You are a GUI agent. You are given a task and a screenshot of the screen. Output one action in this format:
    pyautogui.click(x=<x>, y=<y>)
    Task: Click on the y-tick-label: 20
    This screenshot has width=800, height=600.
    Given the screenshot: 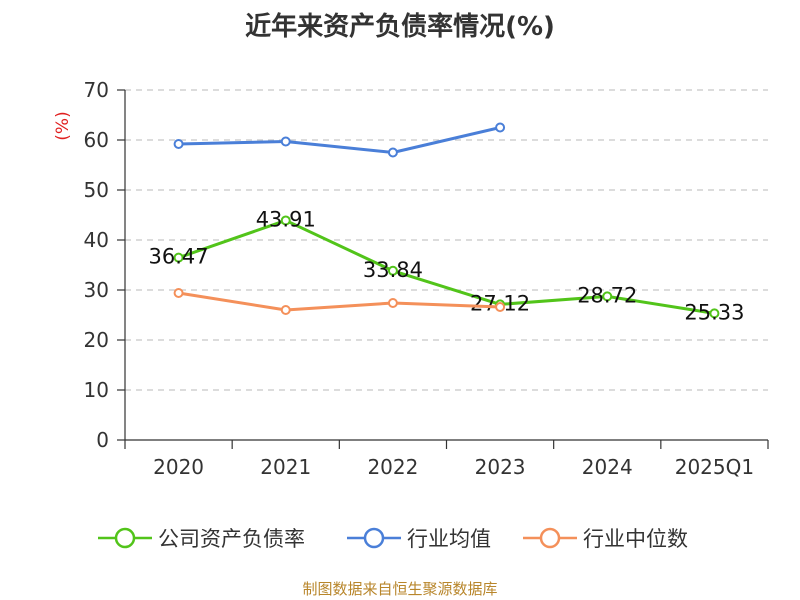 What is the action you would take?
    pyautogui.click(x=96, y=340)
    